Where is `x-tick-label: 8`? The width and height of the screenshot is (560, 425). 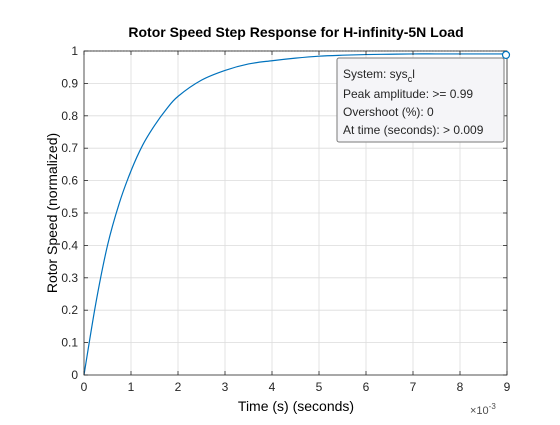
x-tick-label: 8 is located at coordinates (460, 387).